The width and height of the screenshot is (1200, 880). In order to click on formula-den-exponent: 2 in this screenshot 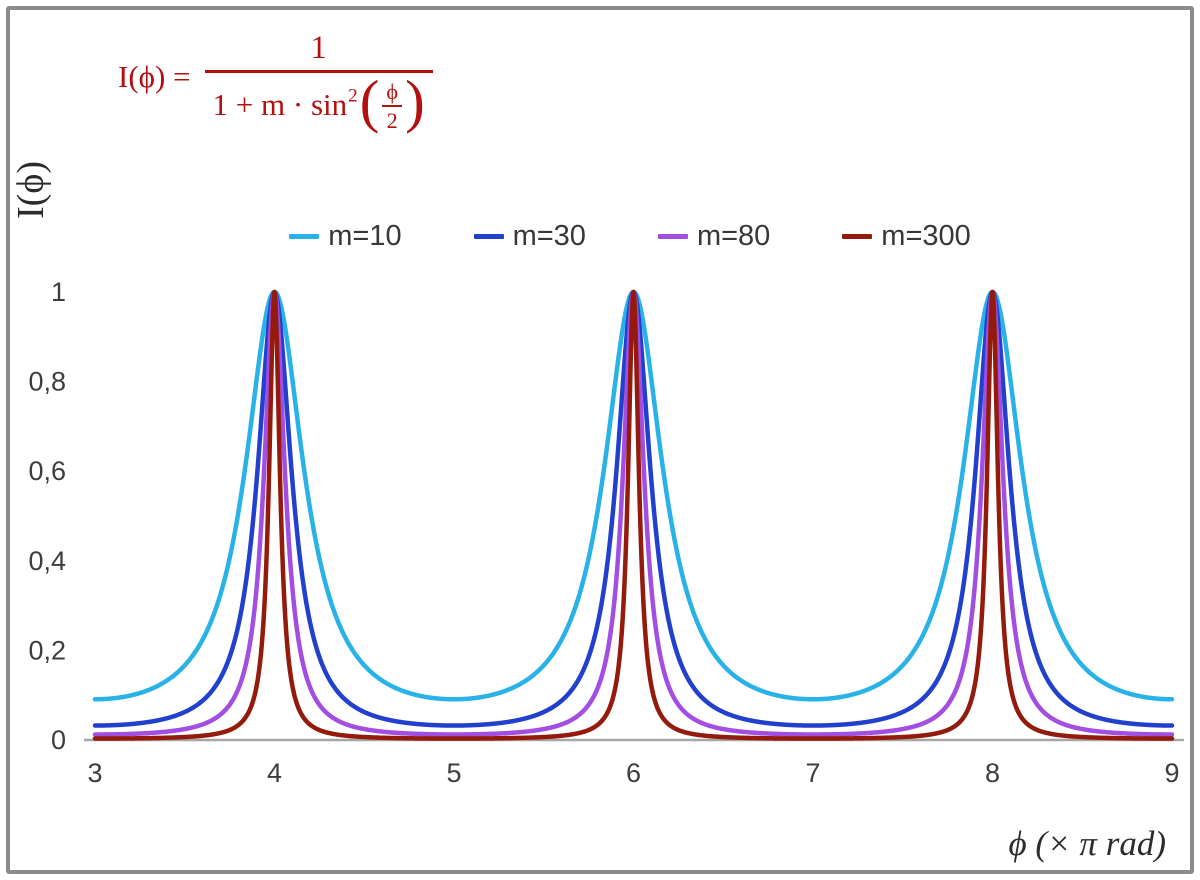, I will do `click(353, 96)`.